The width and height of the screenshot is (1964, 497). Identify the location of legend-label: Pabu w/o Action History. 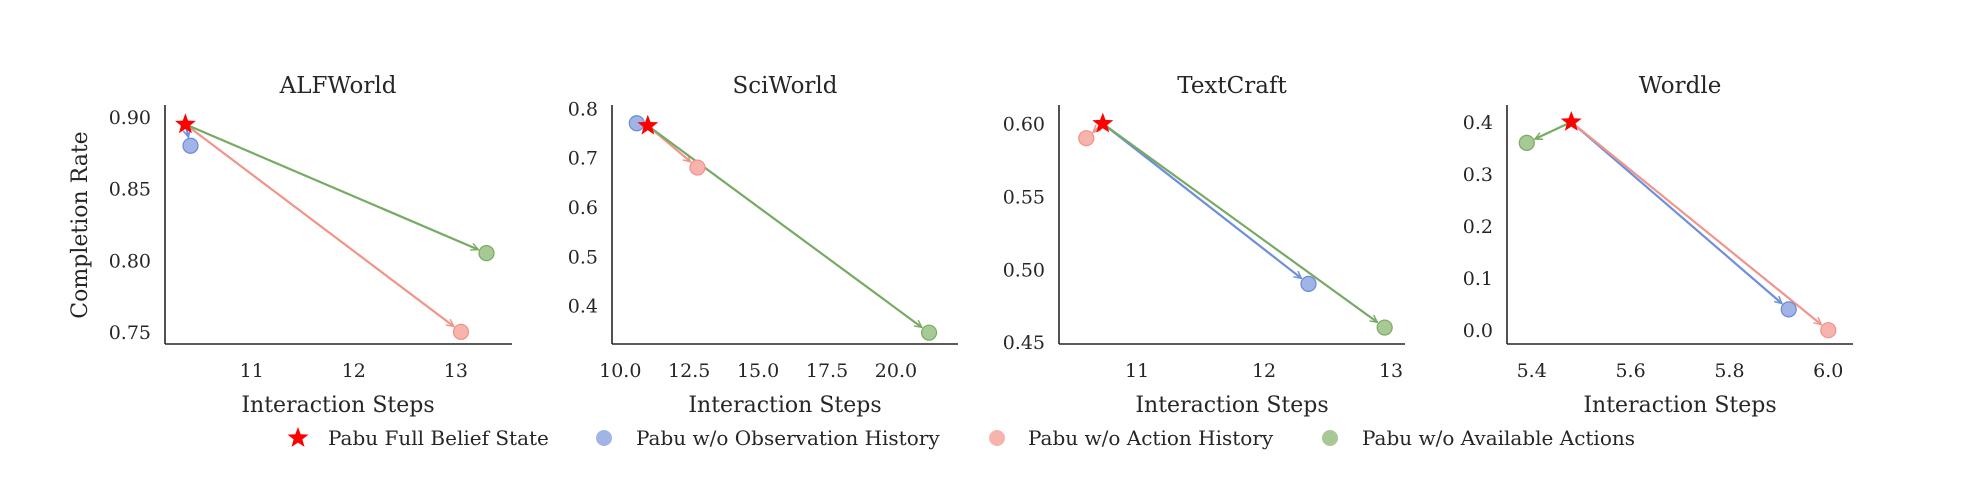
(1151, 438).